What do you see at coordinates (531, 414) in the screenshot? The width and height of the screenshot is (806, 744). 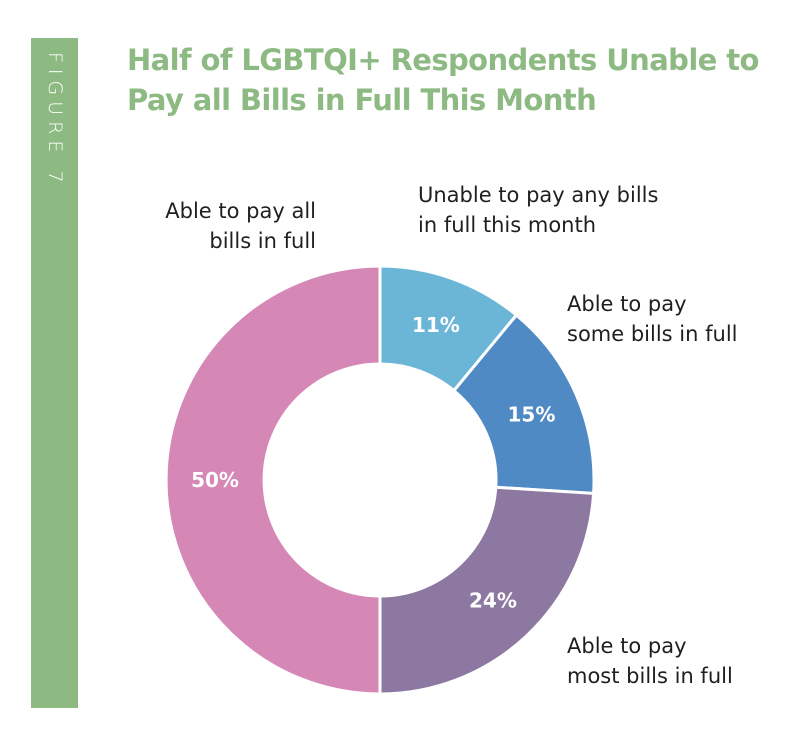 I see `slice-value-some: 15%` at bounding box center [531, 414].